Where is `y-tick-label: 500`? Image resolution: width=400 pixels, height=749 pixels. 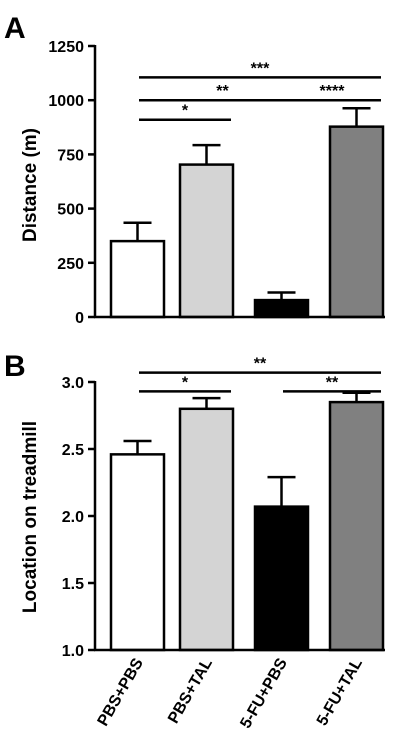
y-tick-label: 500 is located at coordinates (70, 210).